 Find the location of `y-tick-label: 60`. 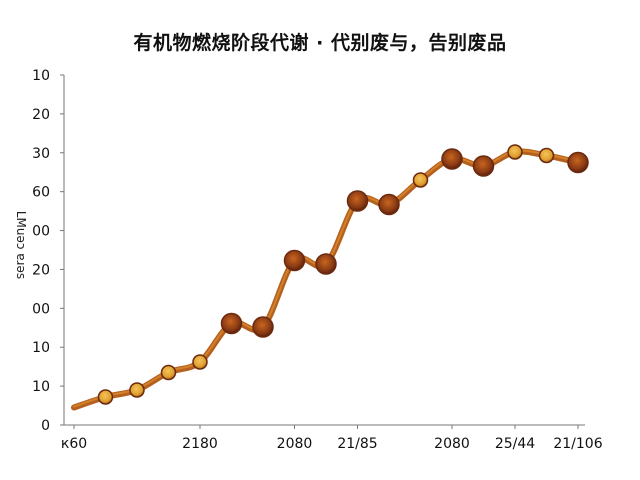

y-tick-label: 60 is located at coordinates (41, 193).